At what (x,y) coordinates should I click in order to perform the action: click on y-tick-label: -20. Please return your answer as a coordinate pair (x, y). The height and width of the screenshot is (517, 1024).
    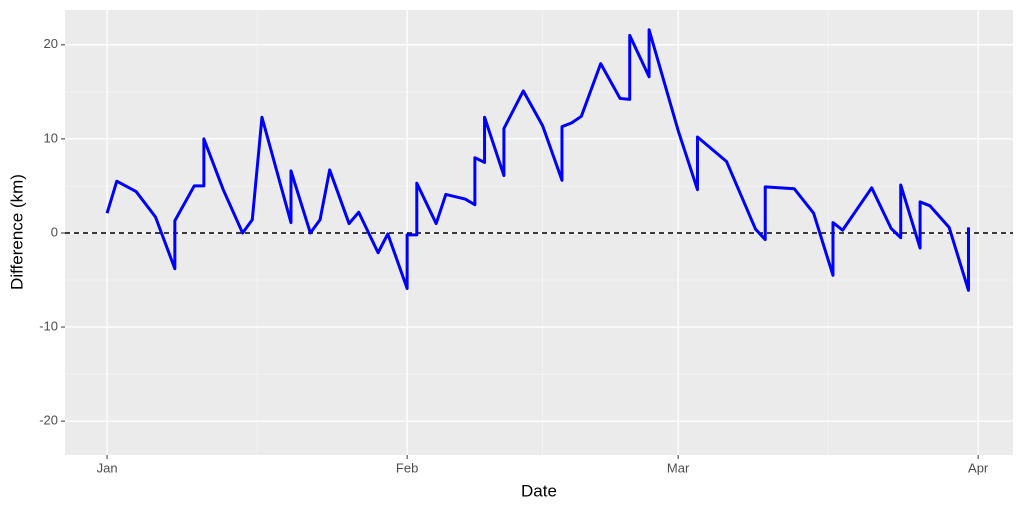
    Looking at the image, I should click on (48, 420).